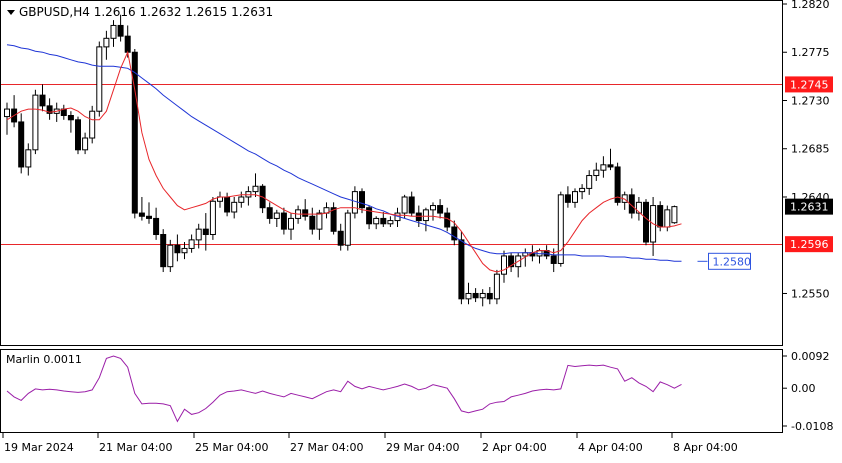  What do you see at coordinates (810, 5) in the screenshot?
I see `price-axis-tick-label: 1.2820` at bounding box center [810, 5].